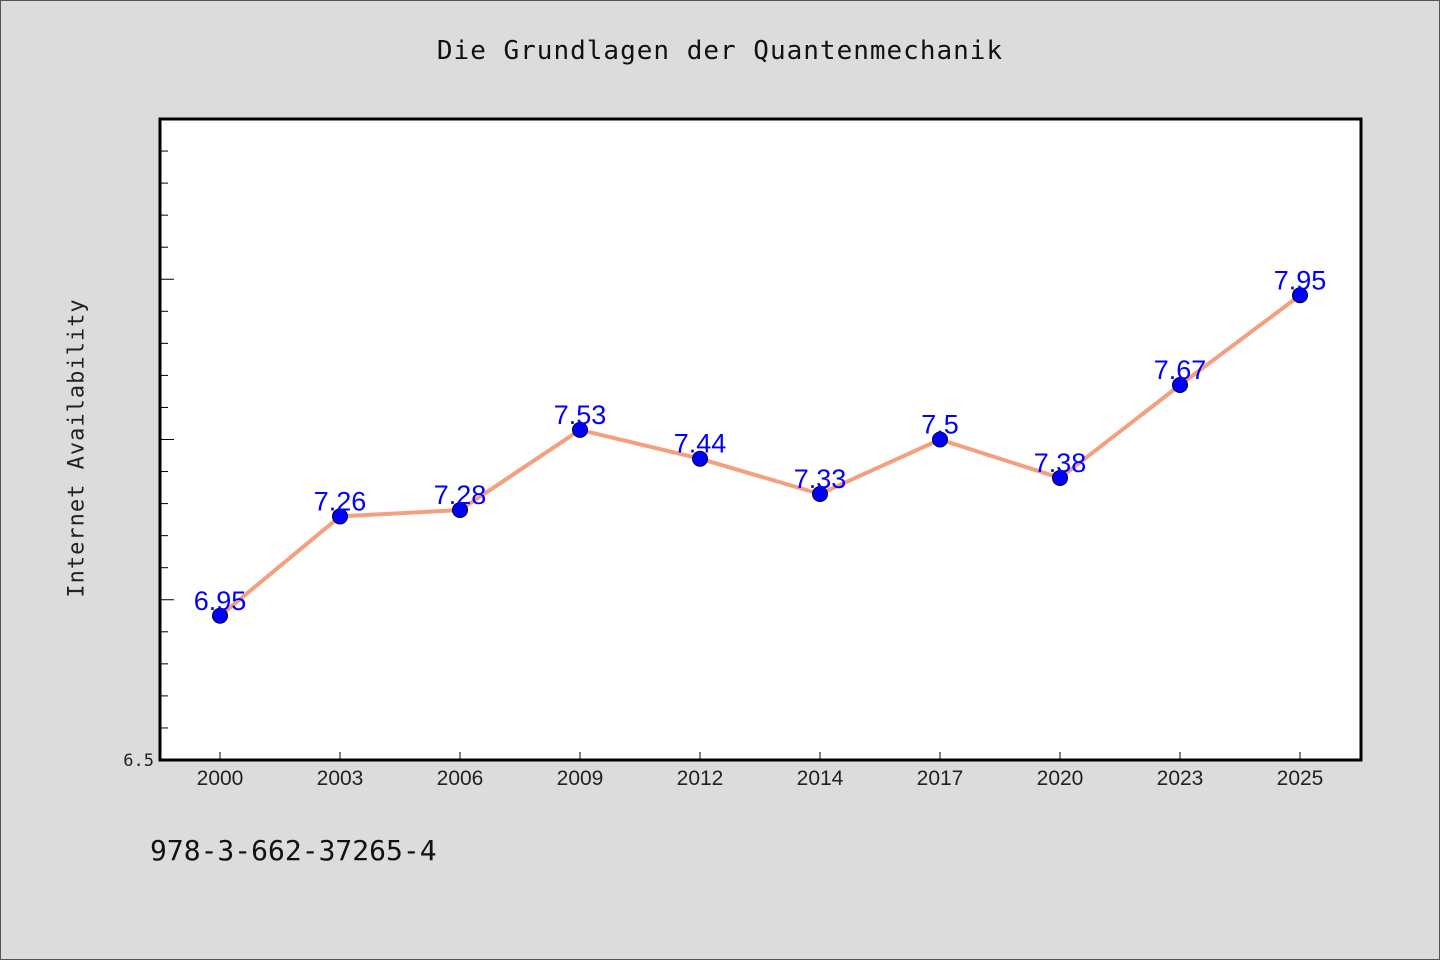 Image resolution: width=1440 pixels, height=960 pixels. I want to click on data-label: 7.67, so click(1180, 370).